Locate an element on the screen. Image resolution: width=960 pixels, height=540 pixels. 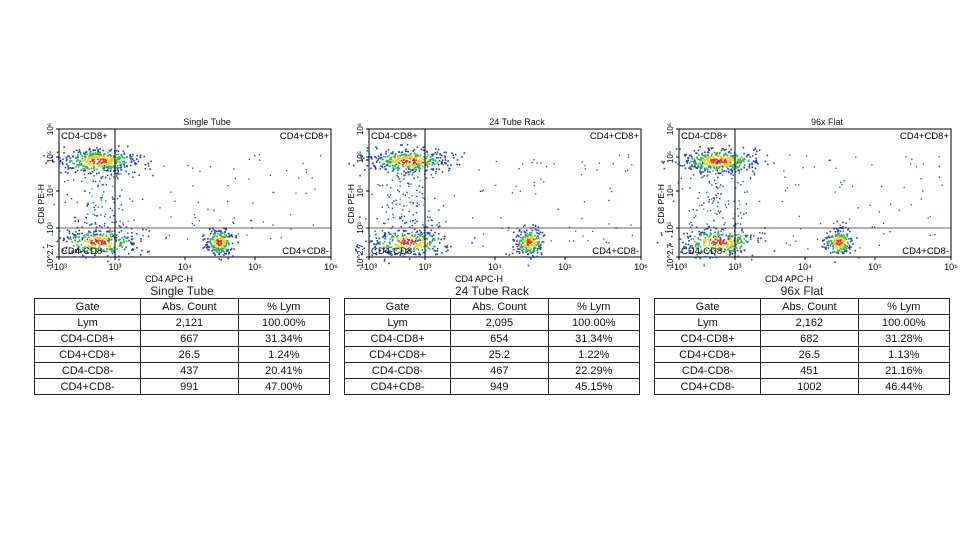
x-tick-label: 10⁶ is located at coordinates (331, 267).